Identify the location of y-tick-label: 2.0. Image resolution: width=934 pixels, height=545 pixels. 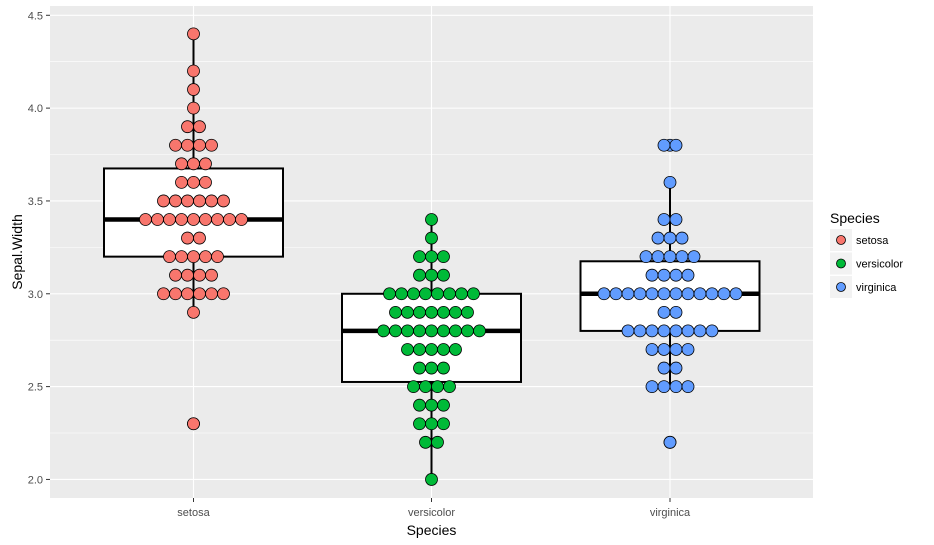
(35, 480).